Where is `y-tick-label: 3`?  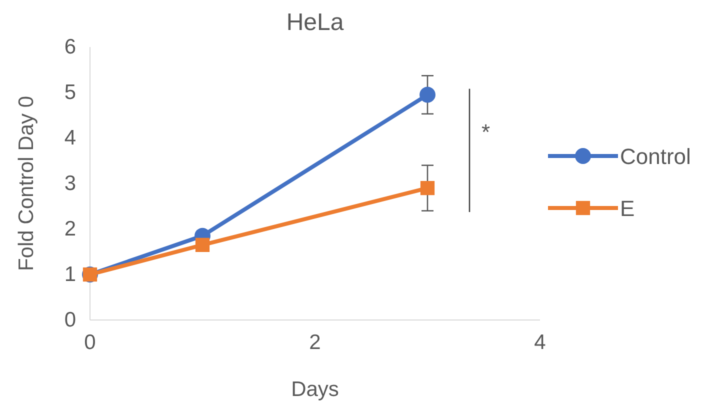
y-tick-label: 3 is located at coordinates (70, 184).